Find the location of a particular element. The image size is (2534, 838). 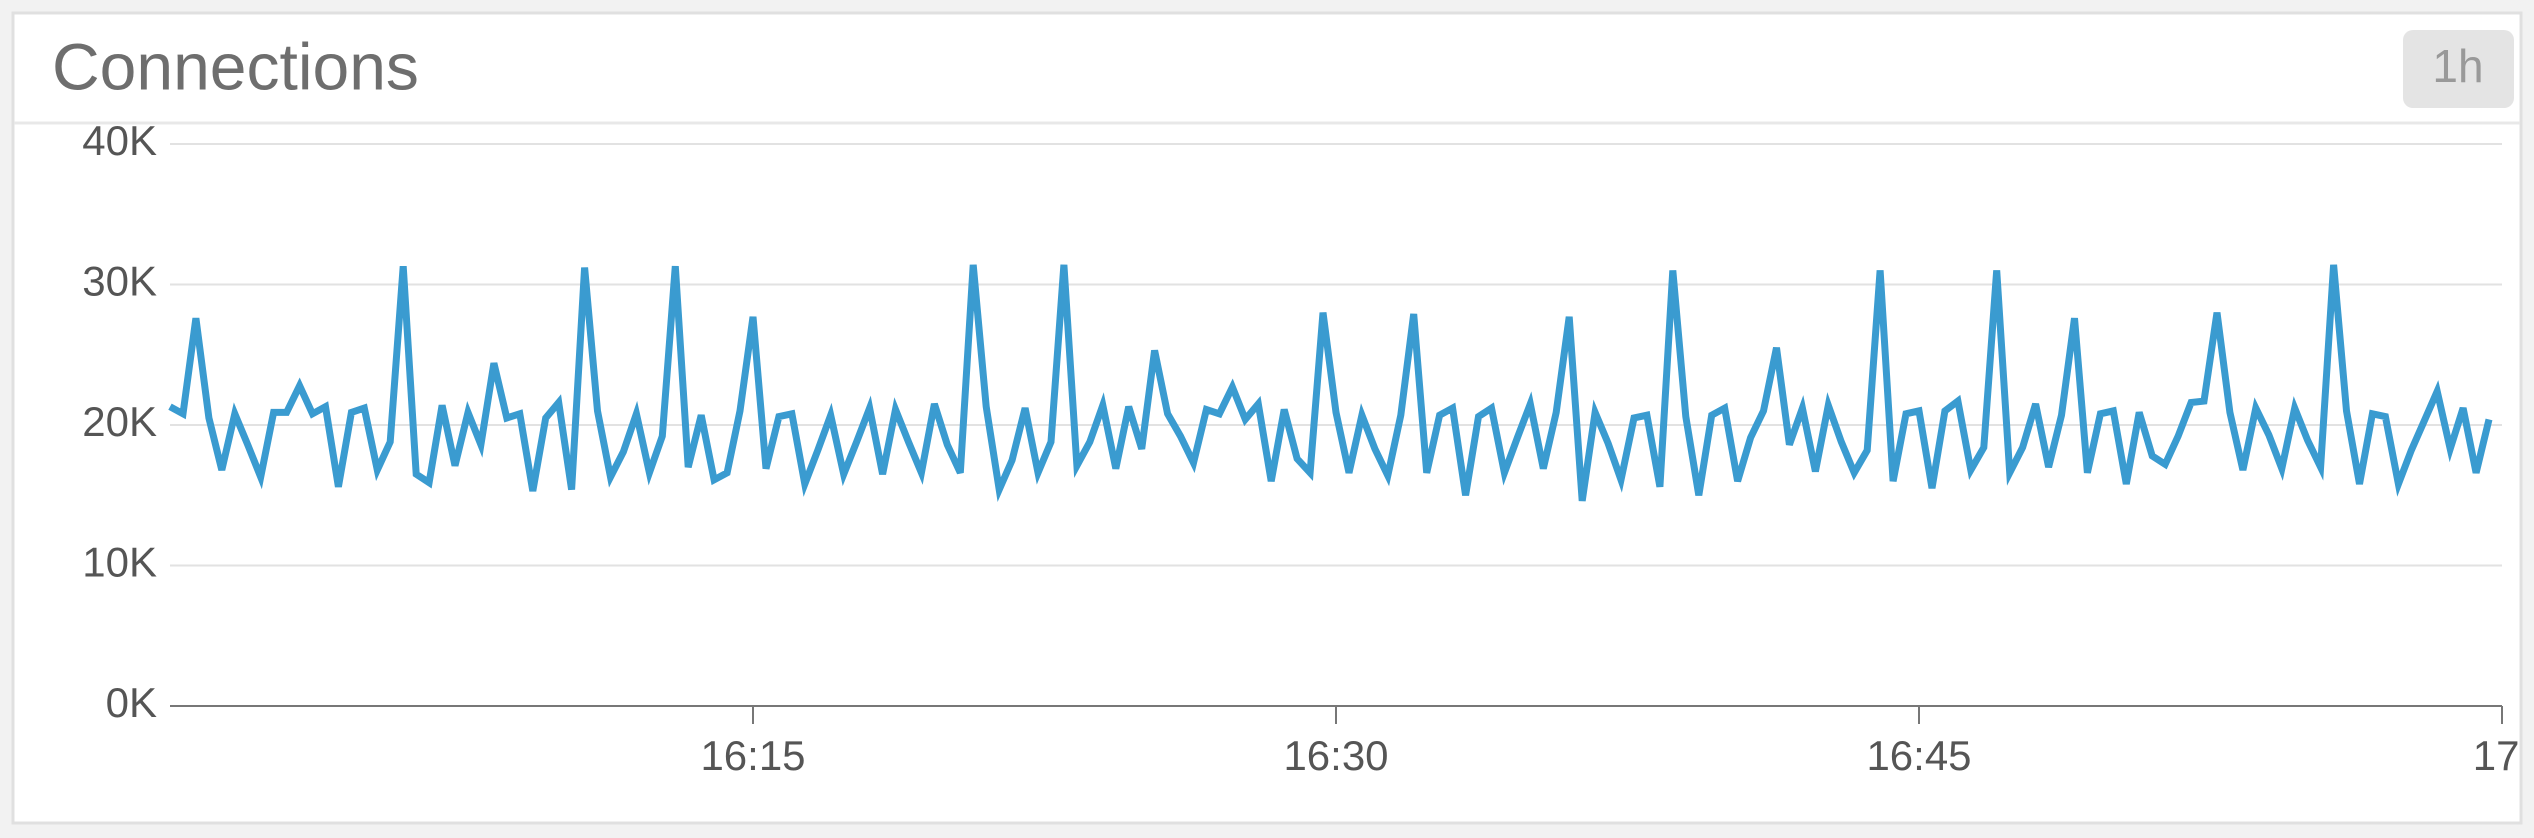

time-range-button is located at coordinates (2458, 69).